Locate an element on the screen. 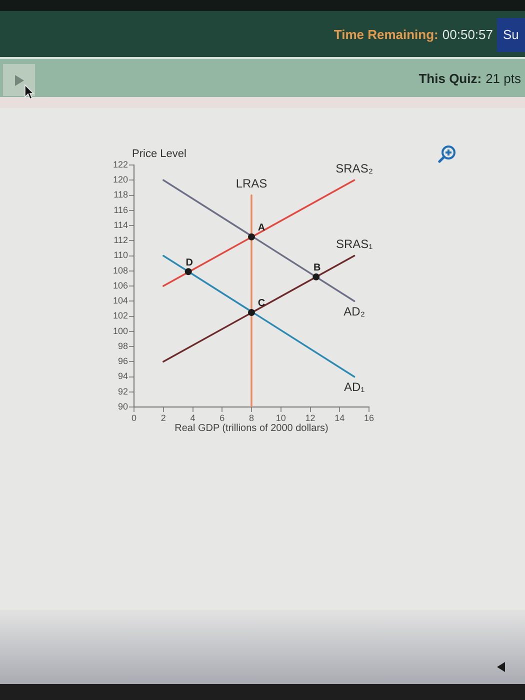 Image resolution: width=525 pixels, height=700 pixels. series-label: LRAS is located at coordinates (252, 183).